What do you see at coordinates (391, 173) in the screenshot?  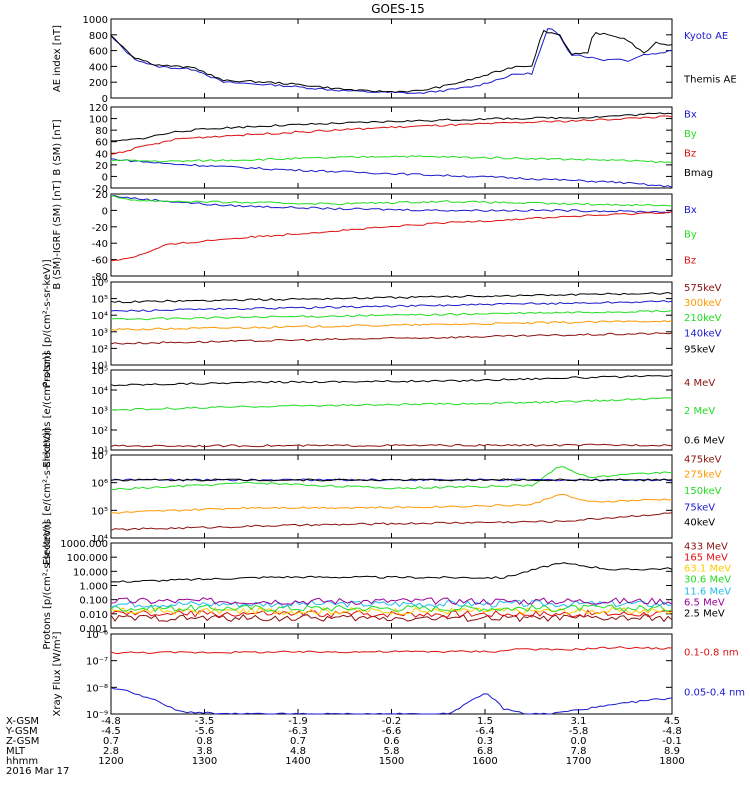 I see `series-line-bx` at bounding box center [391, 173].